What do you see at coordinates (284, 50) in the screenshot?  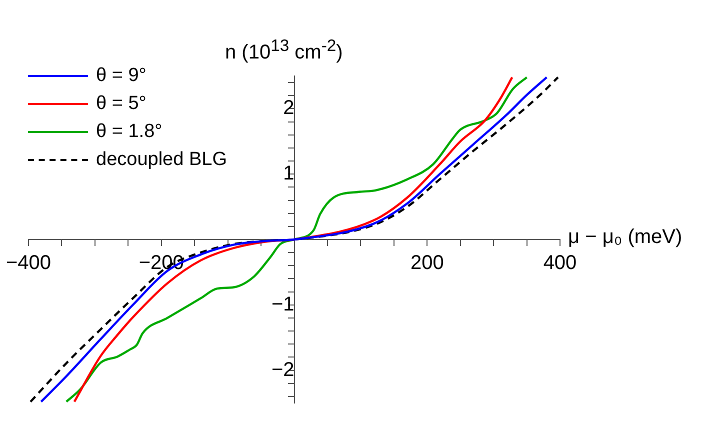 I see `y-axis-title: n (10$^{13}$ cm$^{-2}$)` at bounding box center [284, 50].